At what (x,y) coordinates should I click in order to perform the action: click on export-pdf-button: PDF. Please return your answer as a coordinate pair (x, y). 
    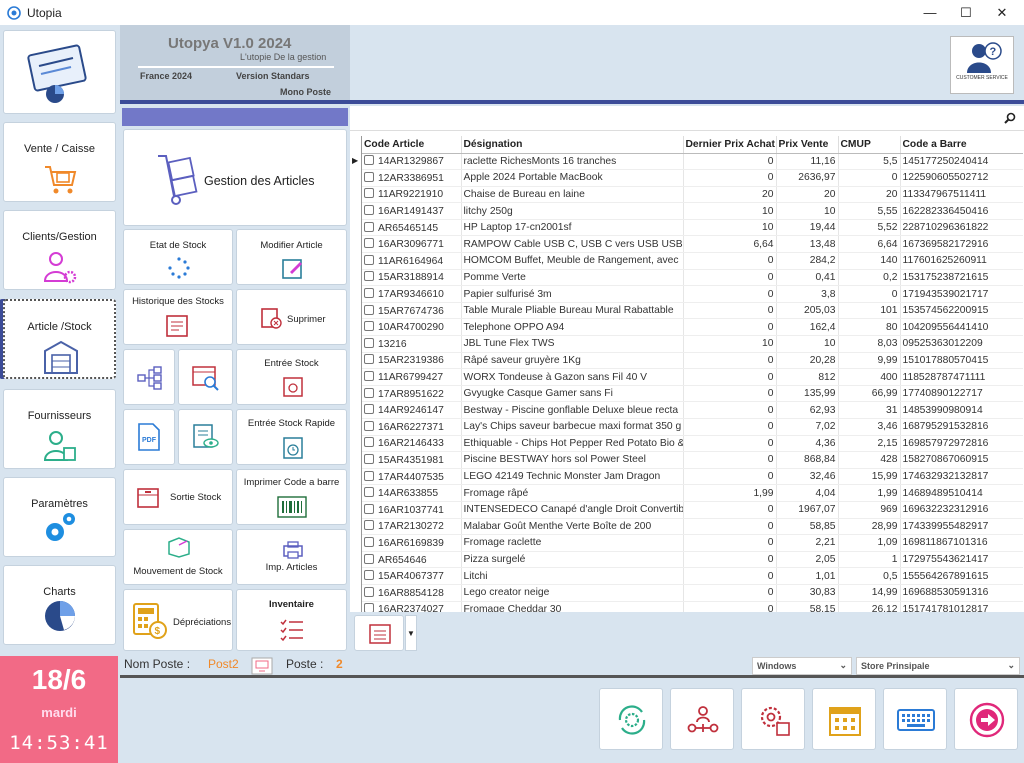
    Looking at the image, I should click on (149, 437).